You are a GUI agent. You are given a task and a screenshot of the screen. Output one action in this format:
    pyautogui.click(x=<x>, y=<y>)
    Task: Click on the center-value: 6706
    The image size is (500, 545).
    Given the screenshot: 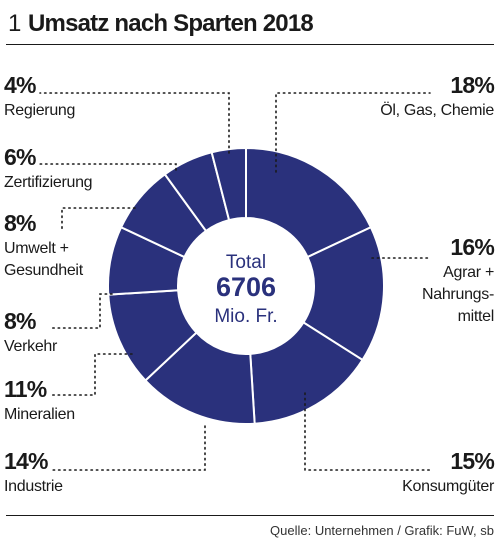 What is the action you would take?
    pyautogui.click(x=246, y=287)
    